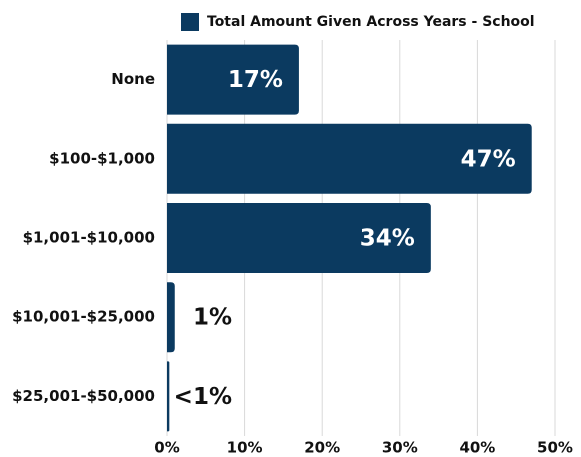 Image resolution: width=581 pixels, height=457 pixels. I want to click on x-tick-label: 10%, so click(245, 448).